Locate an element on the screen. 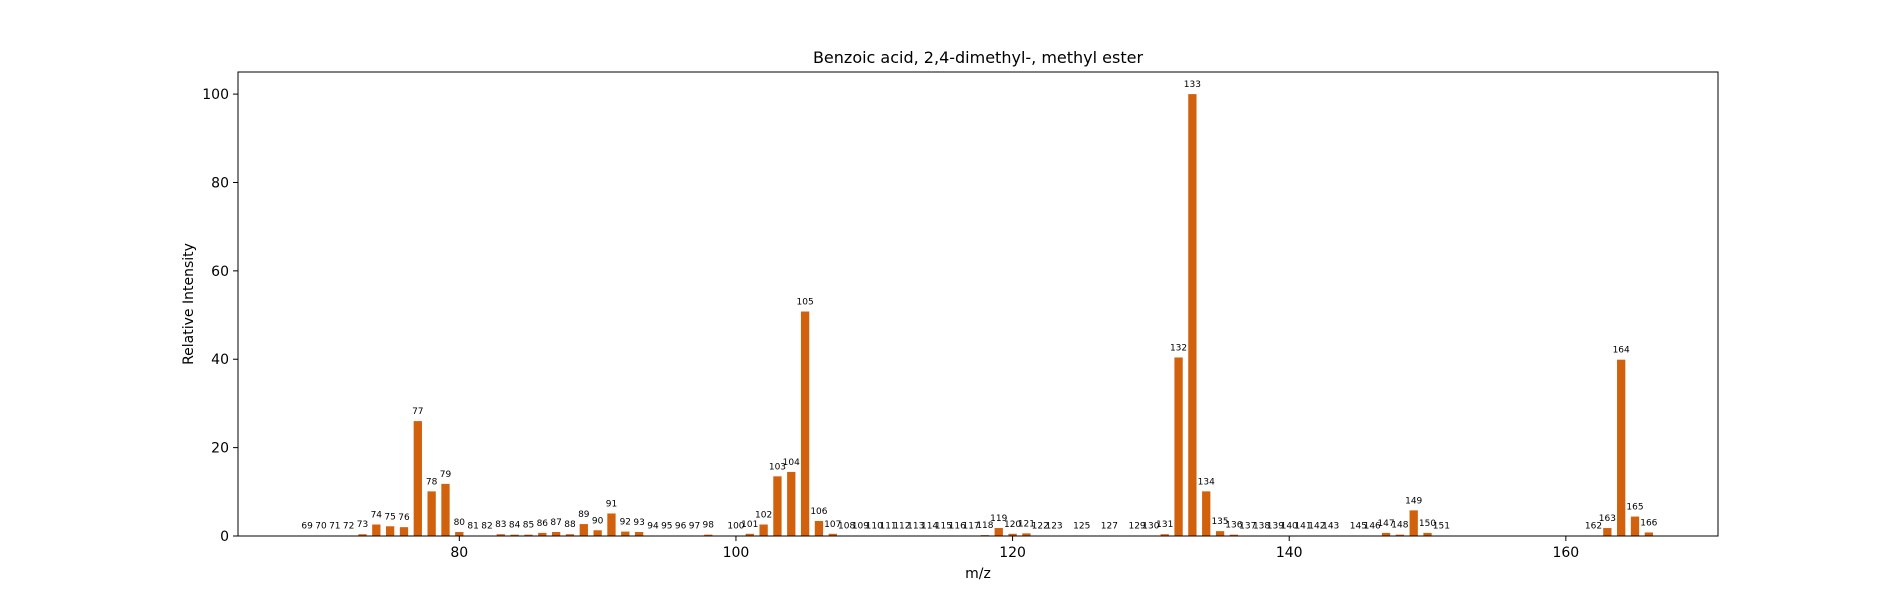  bar-label: 105 is located at coordinates (805, 303).